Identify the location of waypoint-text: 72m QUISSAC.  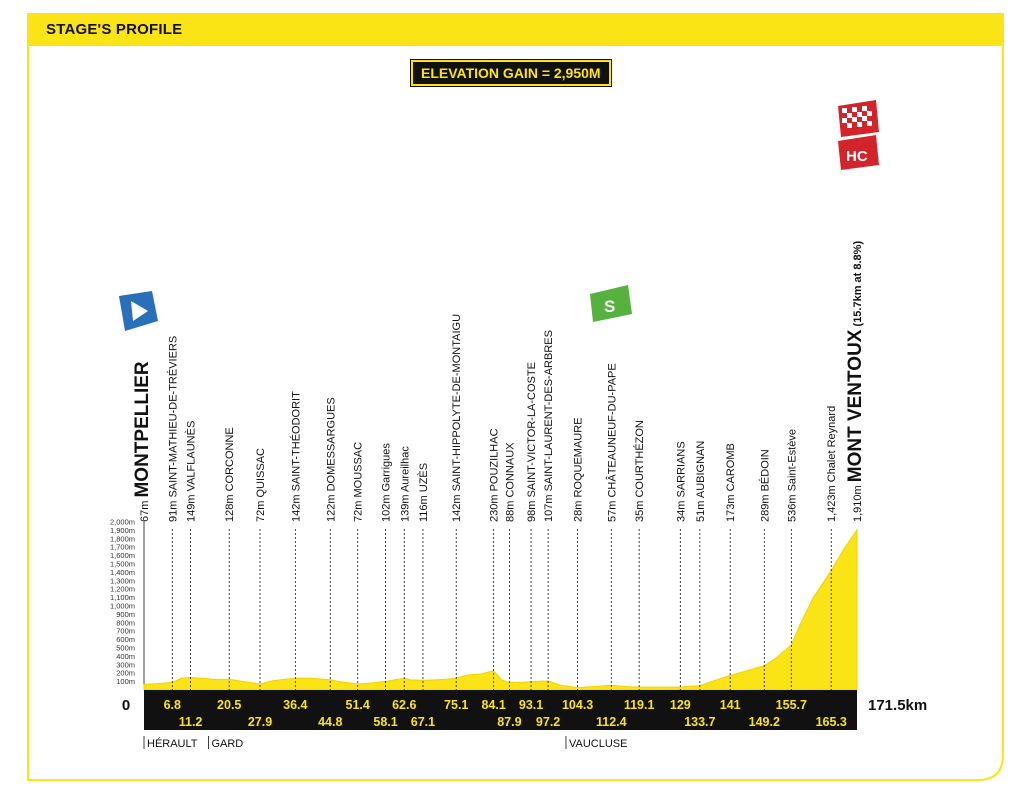
(261, 485).